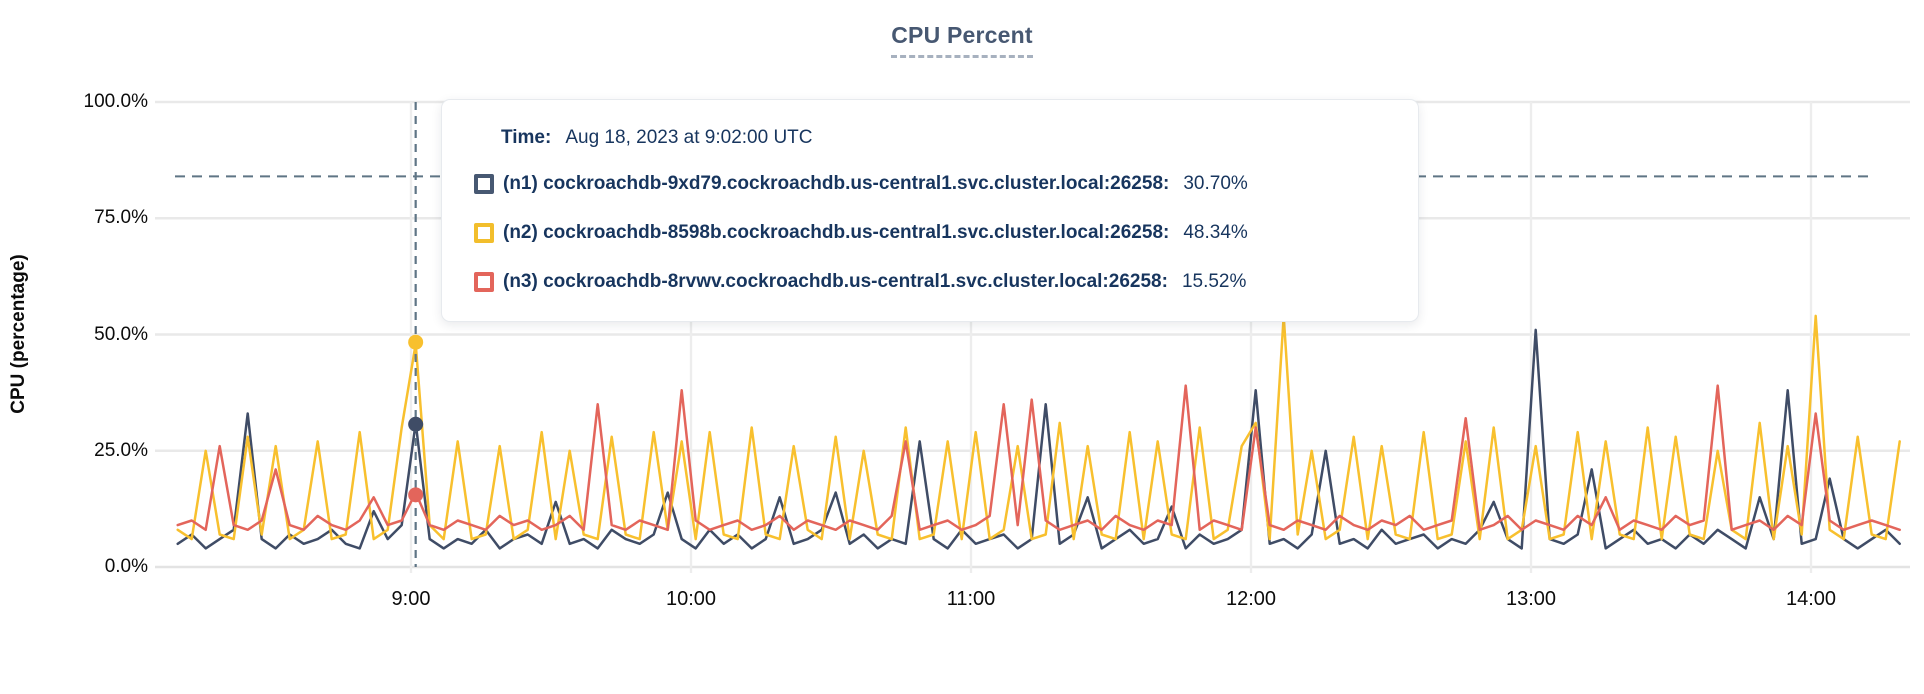  I want to click on tooltip-time-label: Time:, so click(526, 137).